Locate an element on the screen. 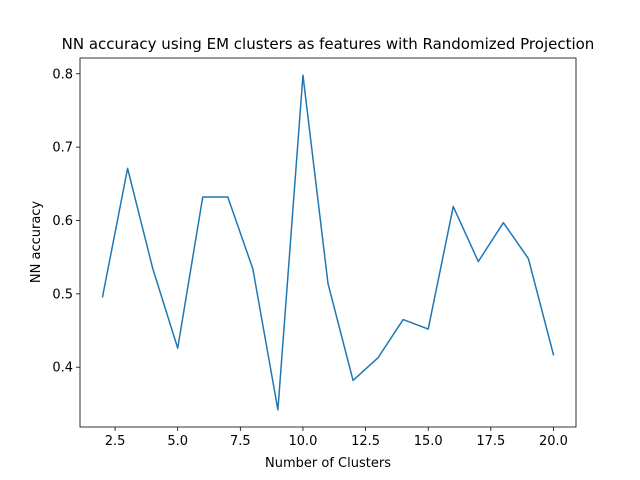  x-tick-label: 17.5 is located at coordinates (490, 441).